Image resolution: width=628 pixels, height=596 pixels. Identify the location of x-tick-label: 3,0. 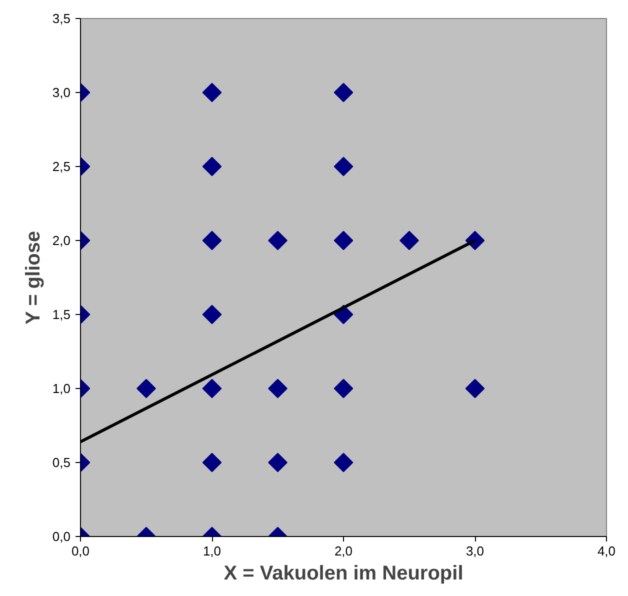
(475, 551).